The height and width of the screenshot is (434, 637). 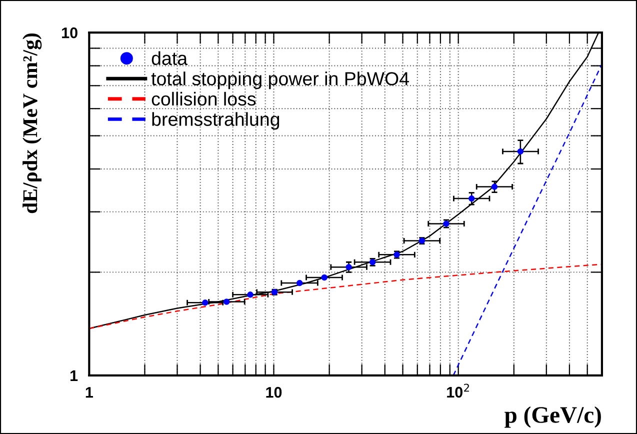 What do you see at coordinates (204, 99) in the screenshot?
I see `legend-label: collision loss` at bounding box center [204, 99].